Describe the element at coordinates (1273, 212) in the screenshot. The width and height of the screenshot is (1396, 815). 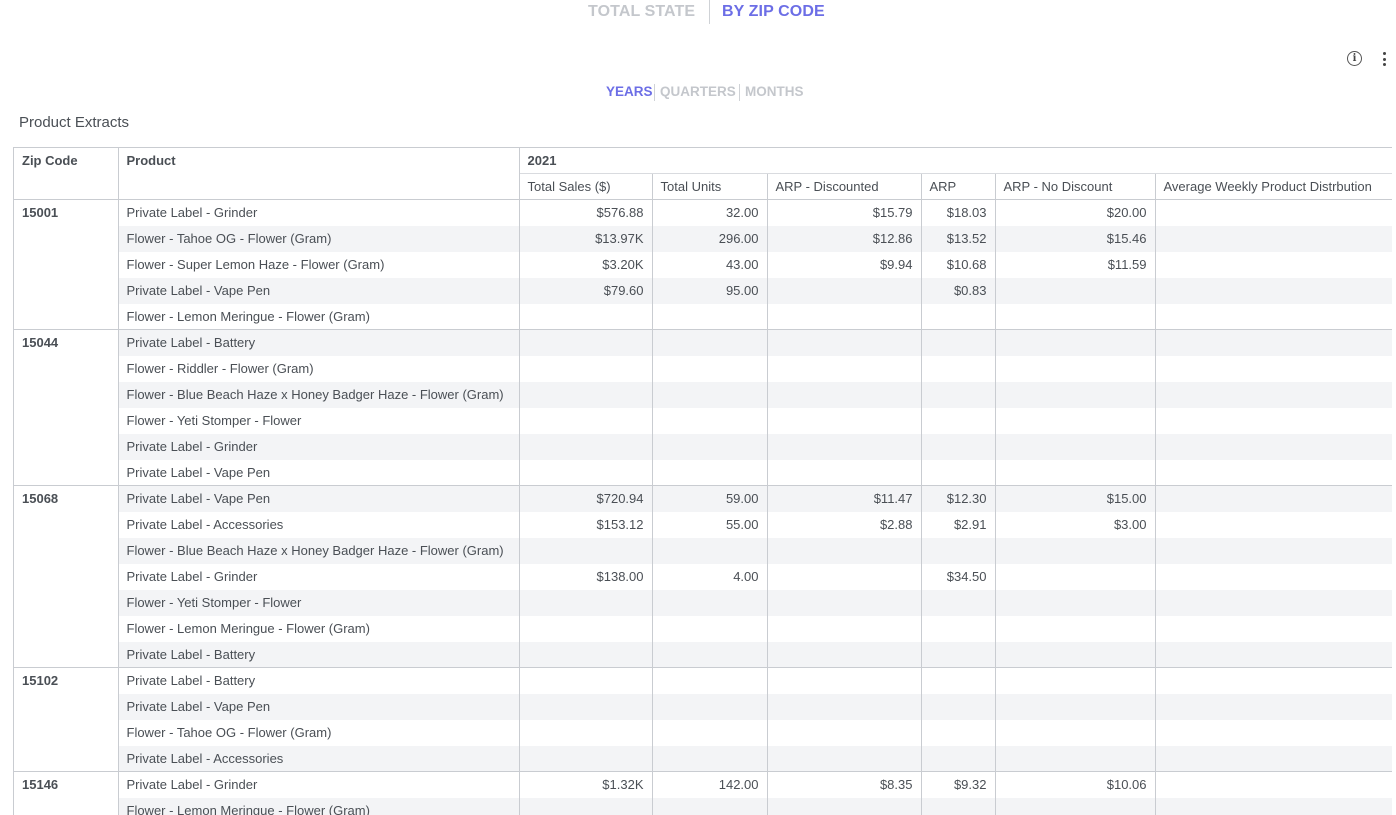
I see `metric-cell: 12` at that location.